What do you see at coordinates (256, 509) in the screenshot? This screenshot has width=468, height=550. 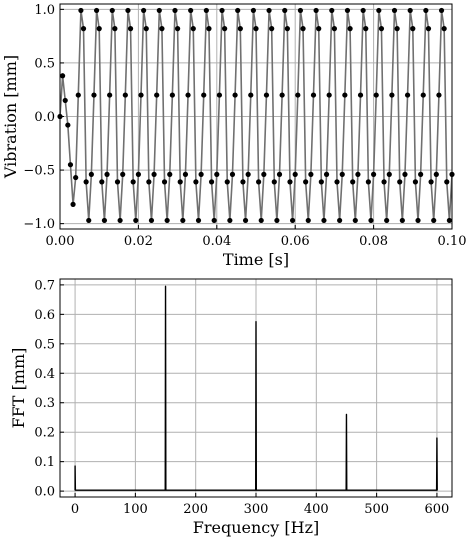 I see `x-tick-label: 300` at bounding box center [256, 509].